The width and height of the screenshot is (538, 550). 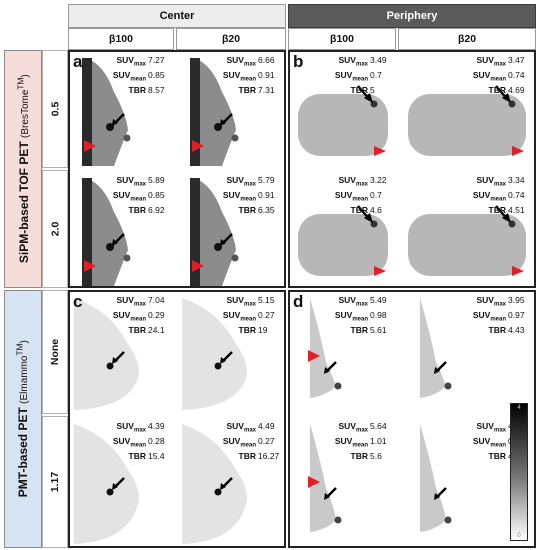 I want to click on stats-block: SUVmax 5.89 SUVmean 0.85 TBR 6.92, so click(x=141, y=195).